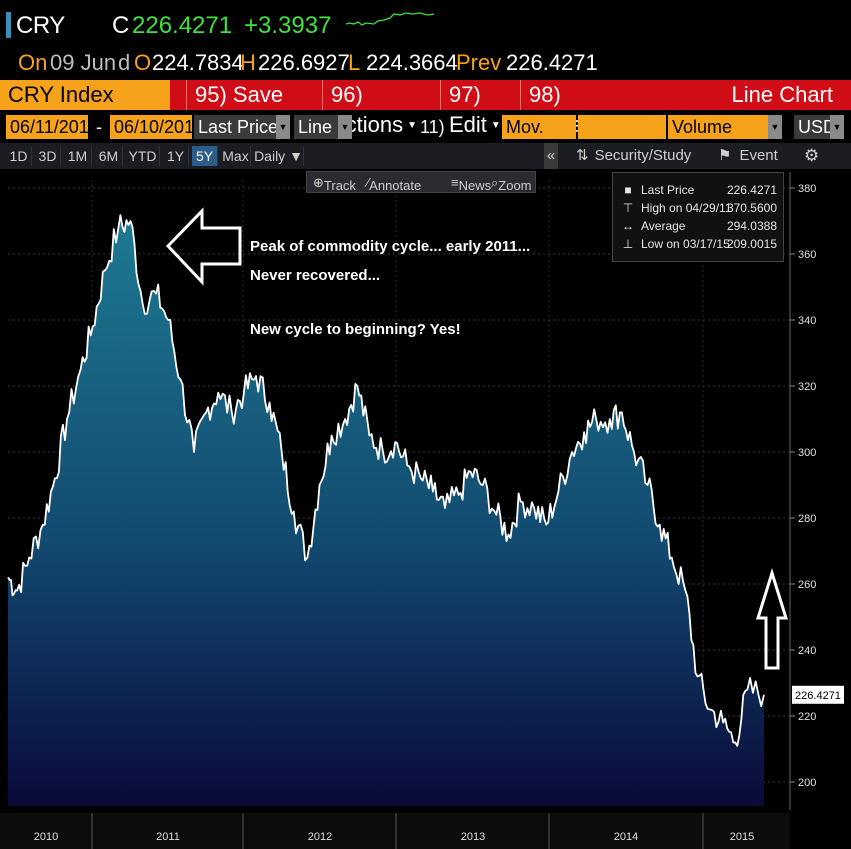 This screenshot has height=849, width=851. I want to click on legend-low: ⊥ Low on 03/17/15 209.0015, so click(701, 246).